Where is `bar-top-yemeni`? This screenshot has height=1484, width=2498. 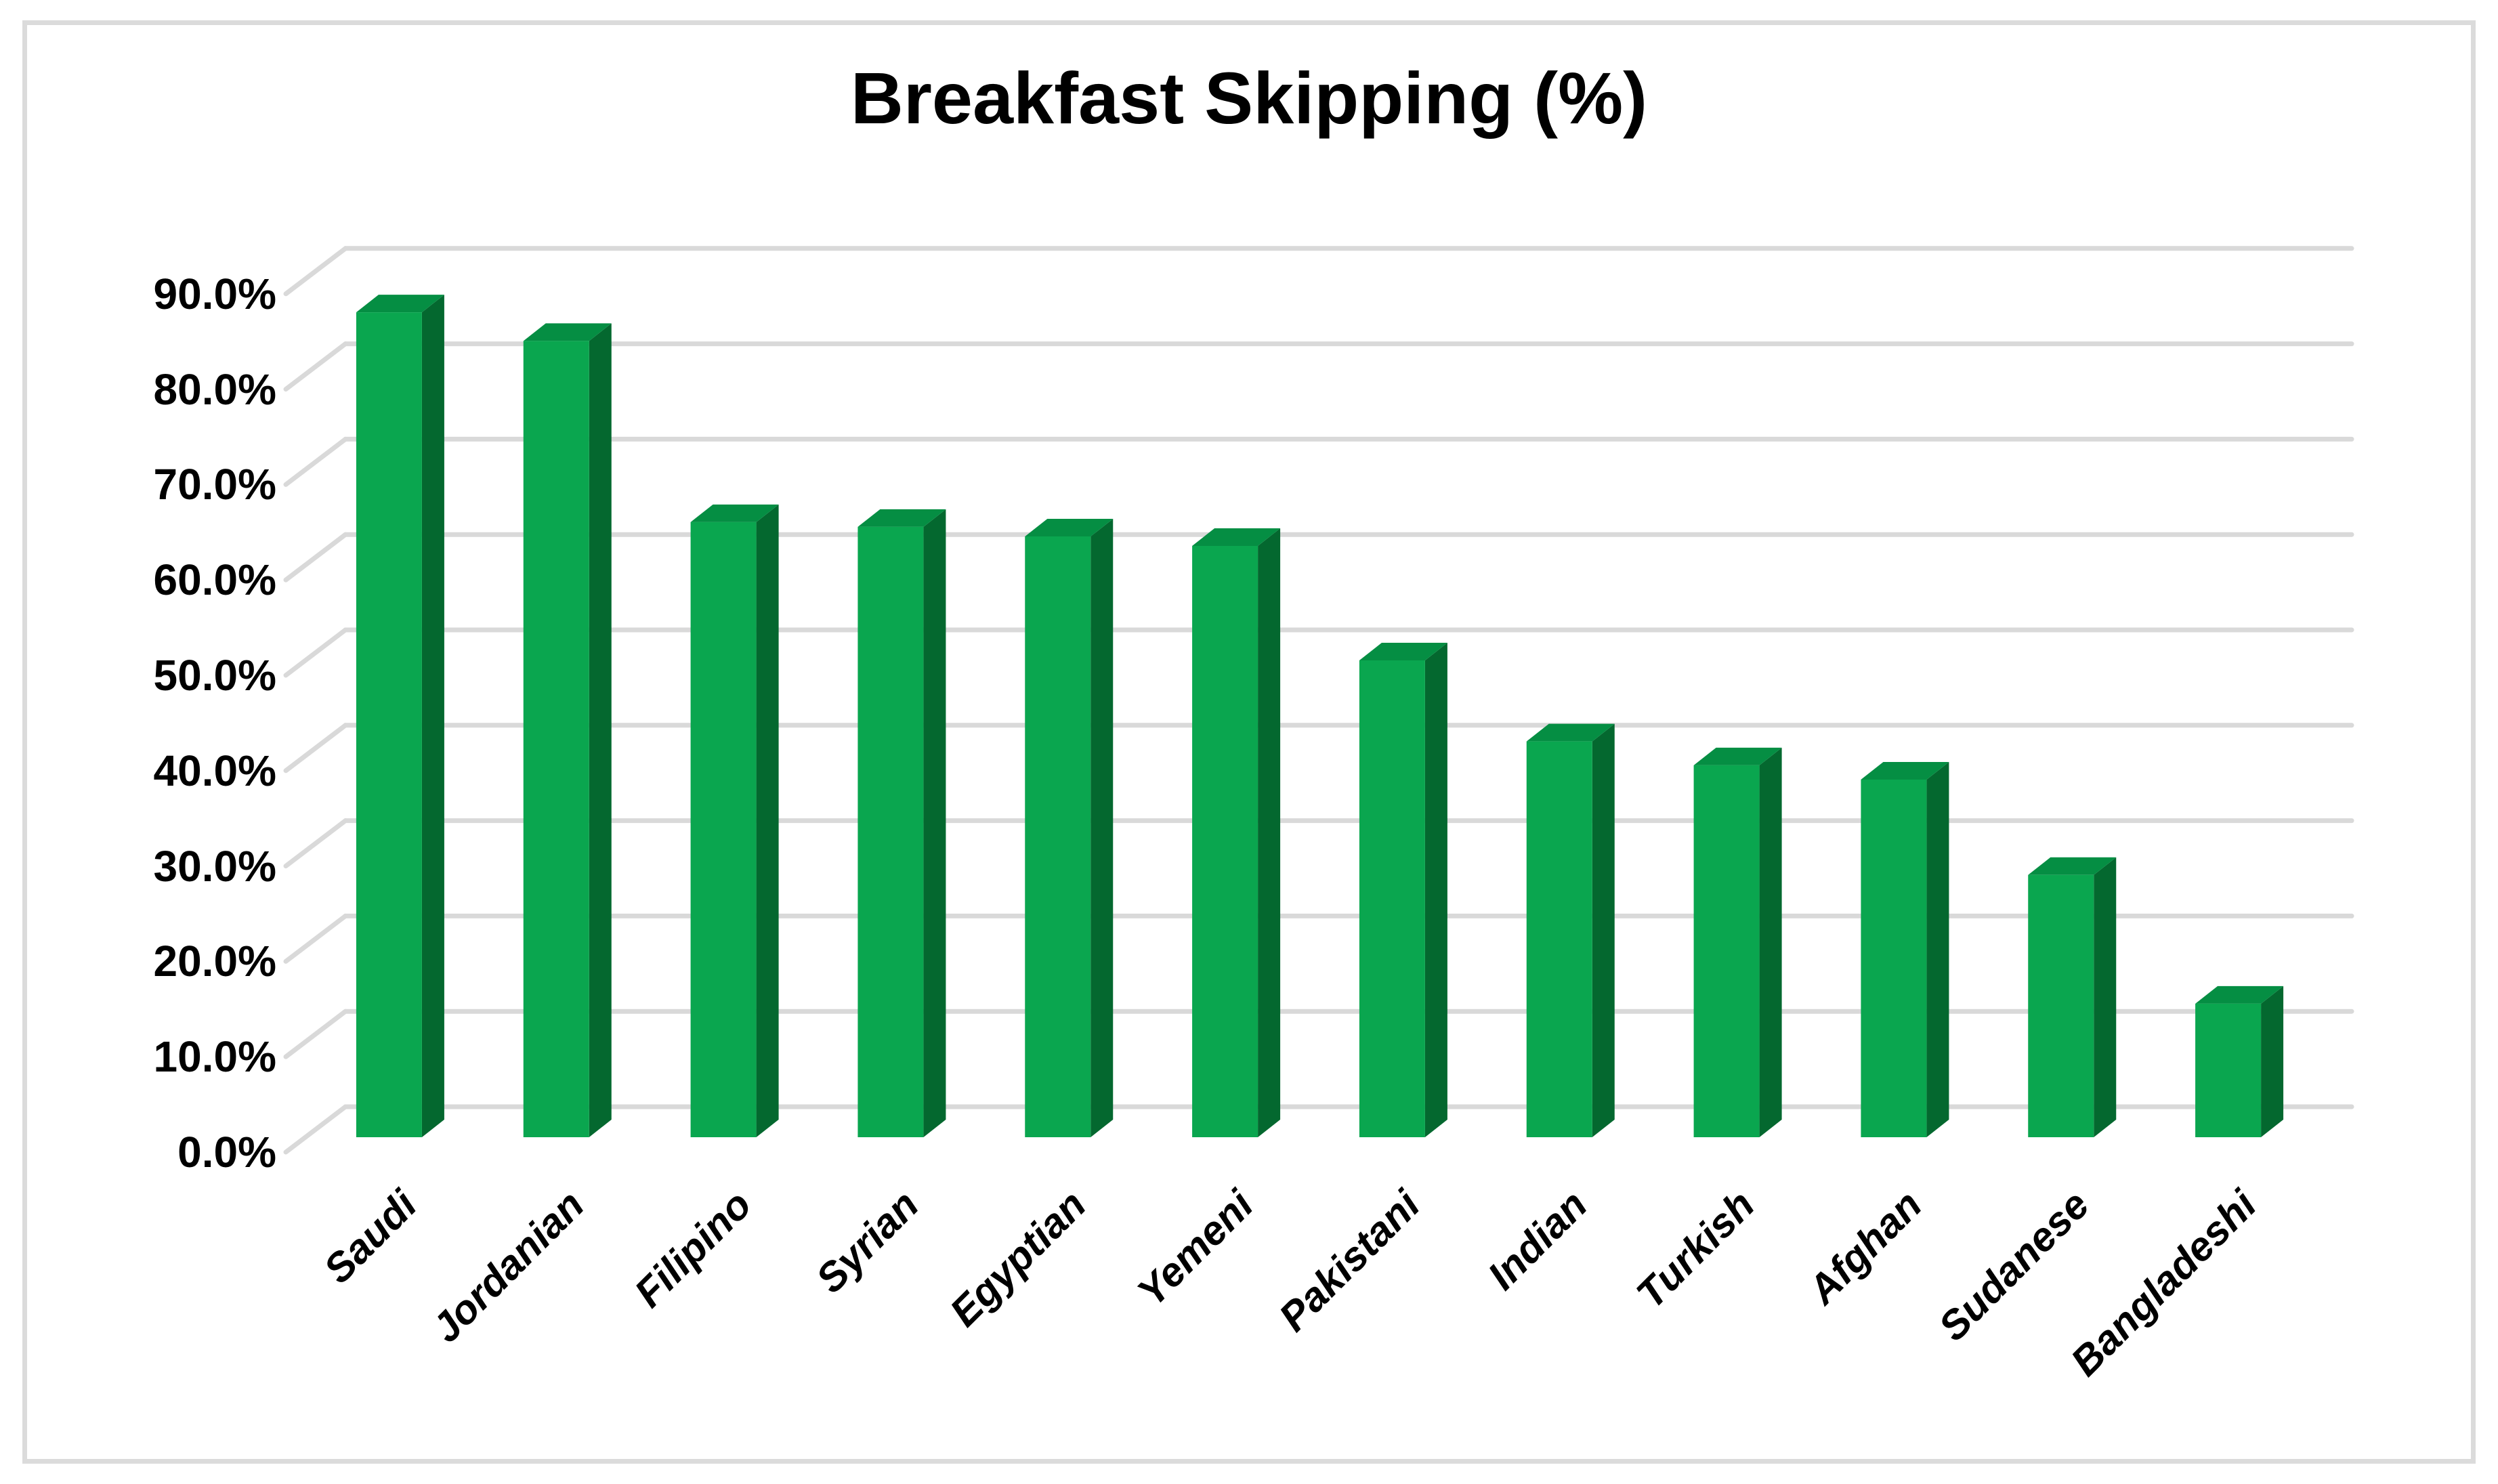
bar-top-yemeni is located at coordinates (1236, 537).